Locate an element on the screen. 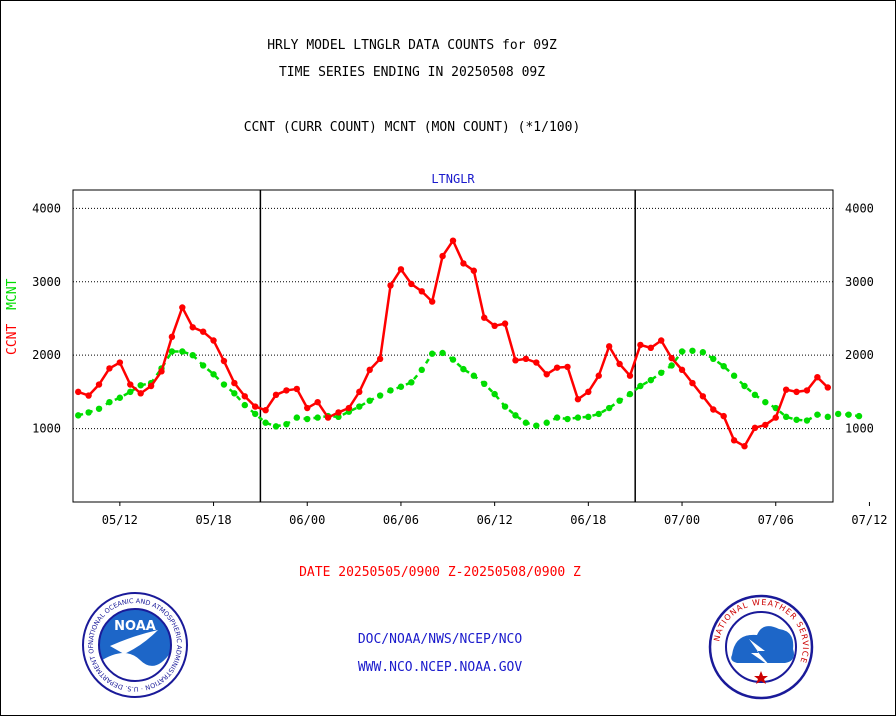 The height and width of the screenshot is (716, 896). y-tick-right-3000: 3000 is located at coordinates (859, 282).